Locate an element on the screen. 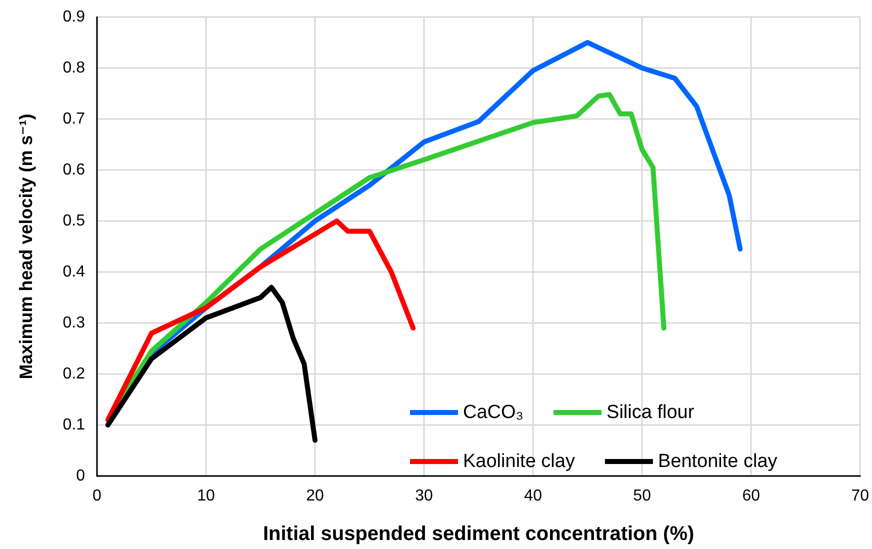  legend-label: Kaolinite clay is located at coordinates (519, 461).